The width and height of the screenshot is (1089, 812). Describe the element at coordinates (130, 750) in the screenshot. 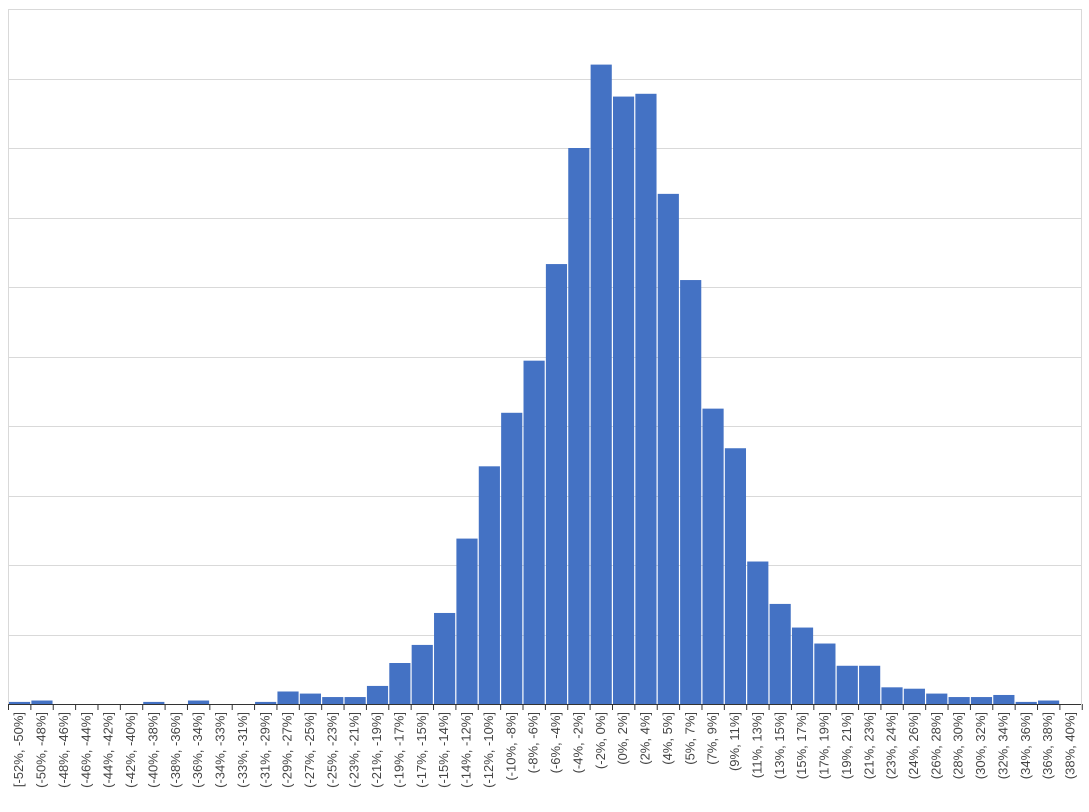

I see `x-tick-label: (-42%, -40%]` at that location.